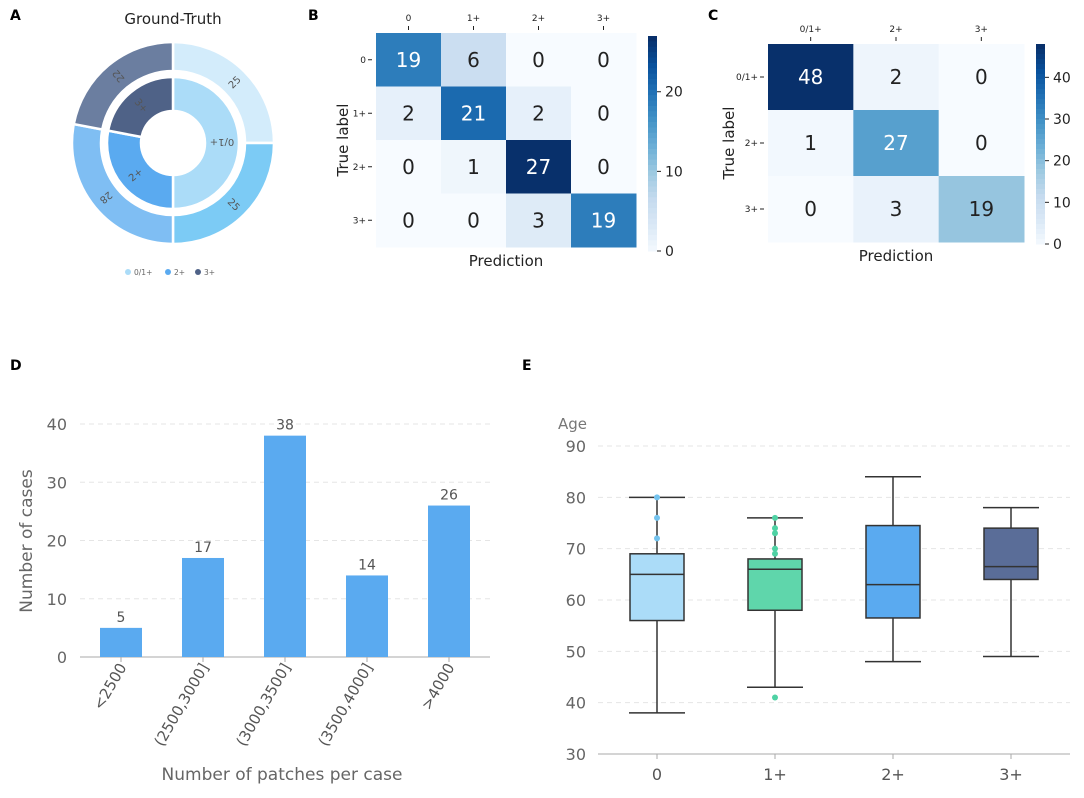 The width and height of the screenshot is (1084, 798). I want to click on legend-swatch, so click(168, 272).